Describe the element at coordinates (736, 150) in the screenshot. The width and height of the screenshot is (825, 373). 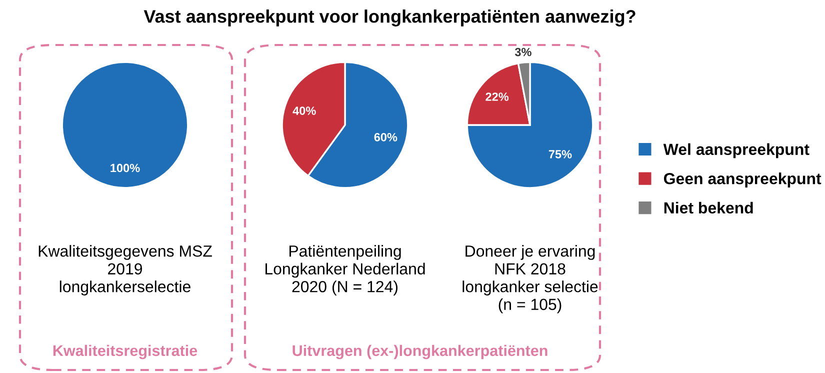
I see `legend-label: Wel aanspreekpunt` at that location.